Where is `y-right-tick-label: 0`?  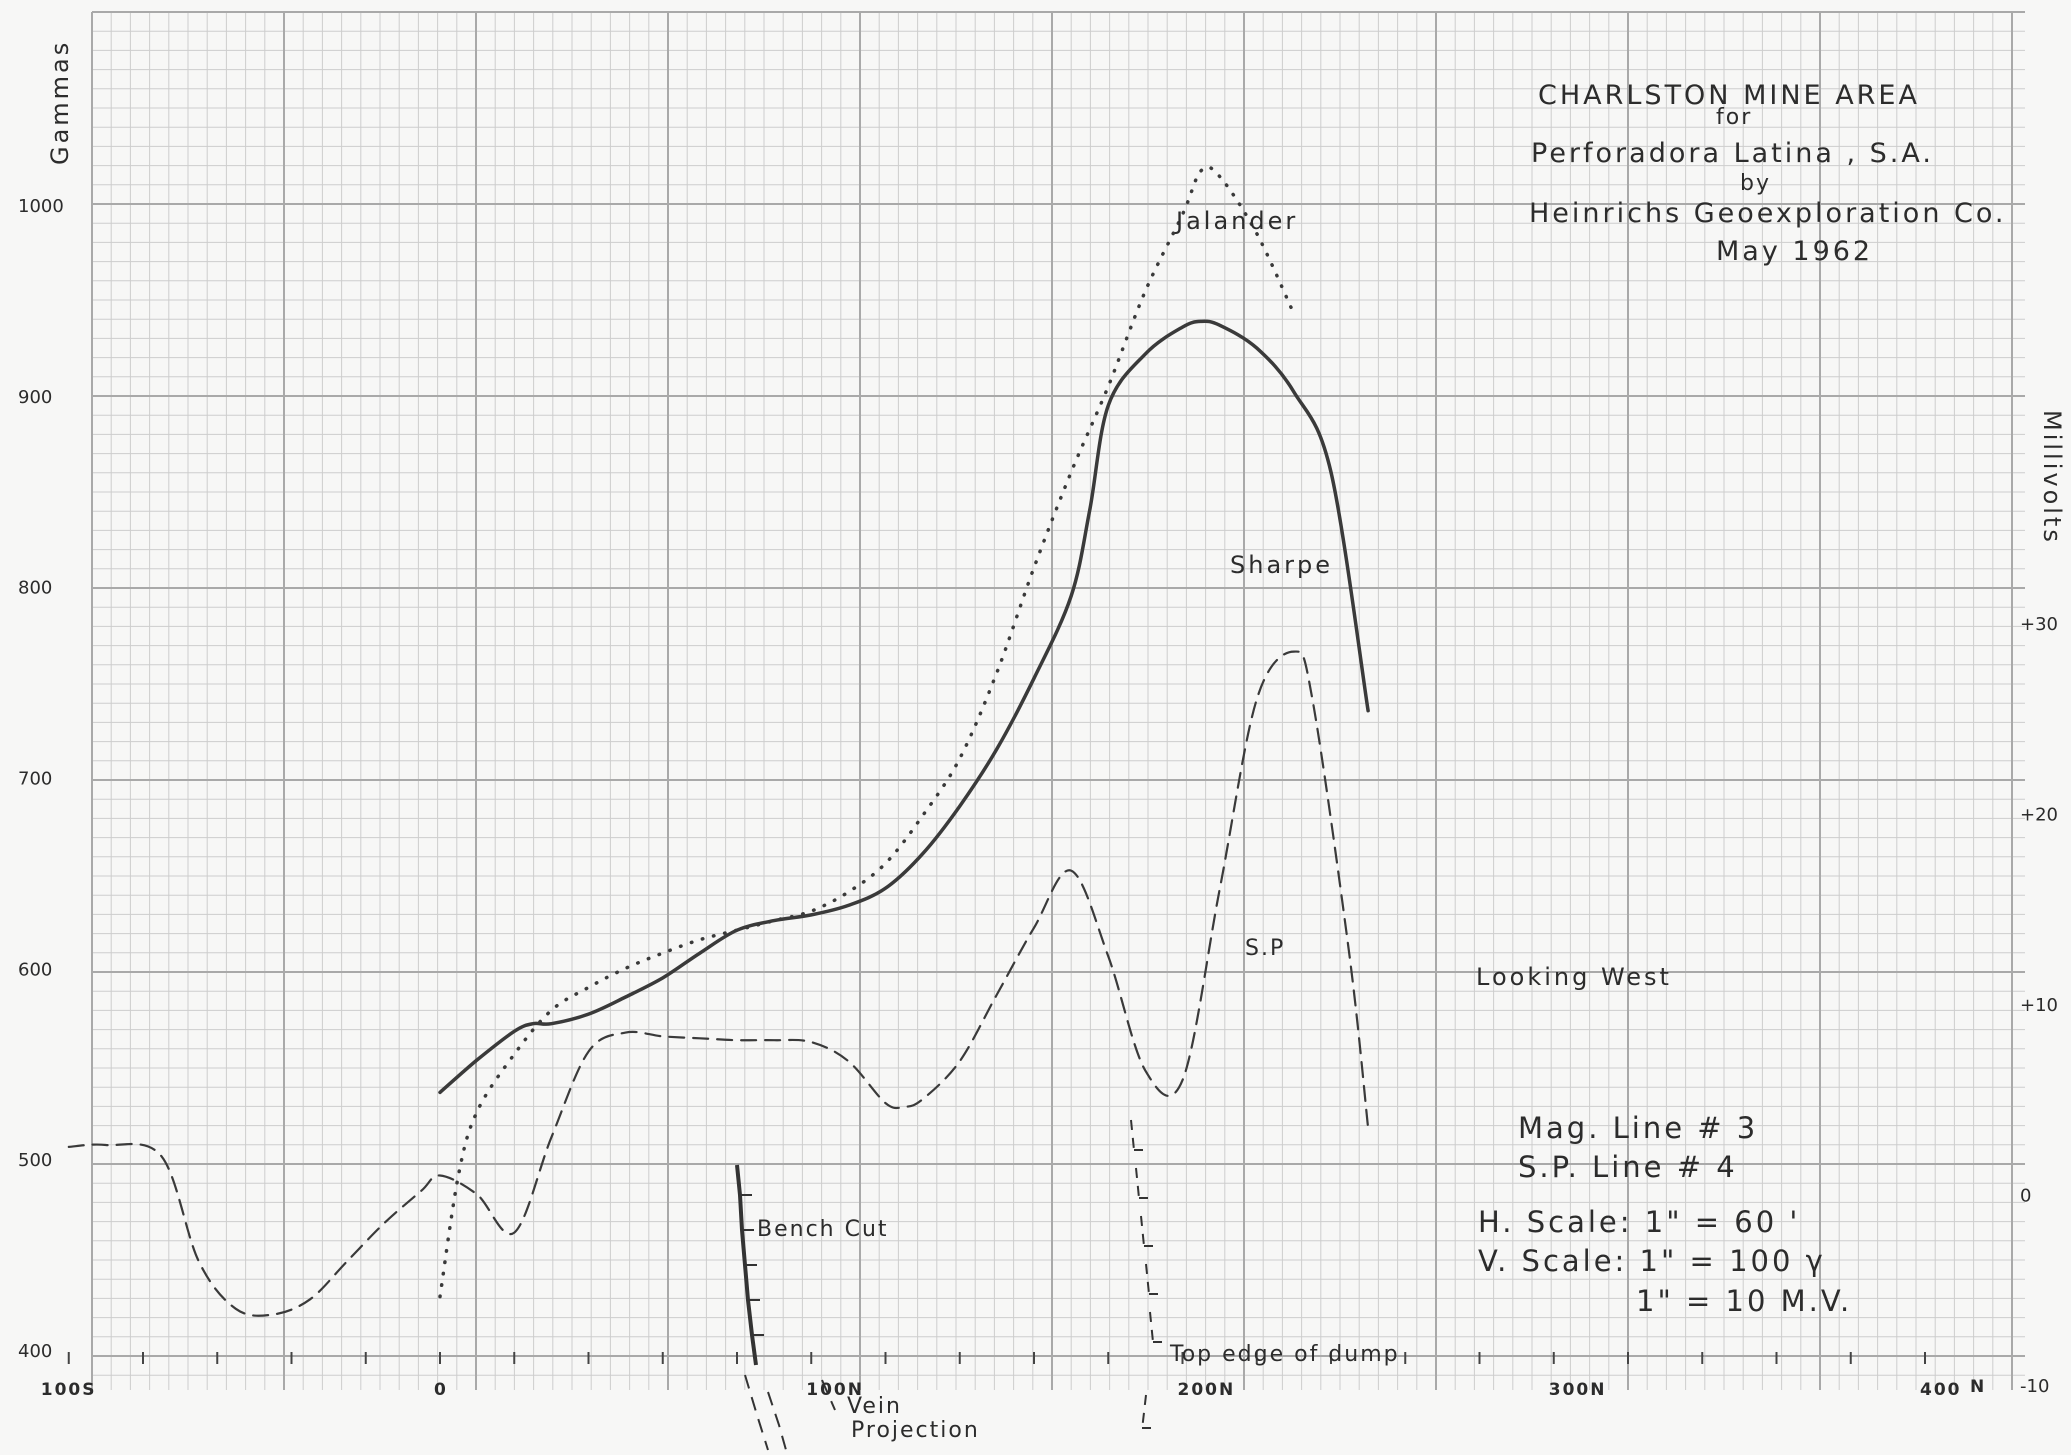
y-right-tick-label: 0 is located at coordinates (2025, 1196).